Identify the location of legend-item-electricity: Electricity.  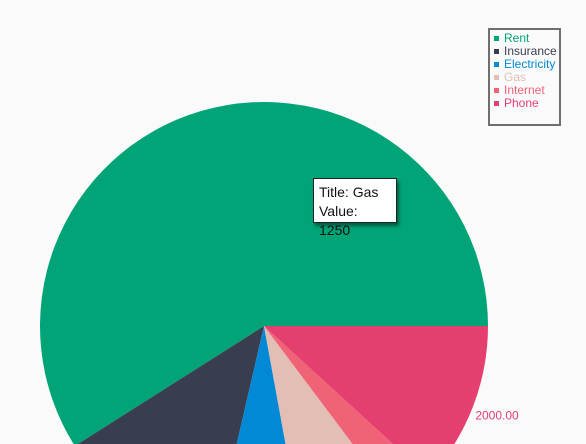
(526, 64).